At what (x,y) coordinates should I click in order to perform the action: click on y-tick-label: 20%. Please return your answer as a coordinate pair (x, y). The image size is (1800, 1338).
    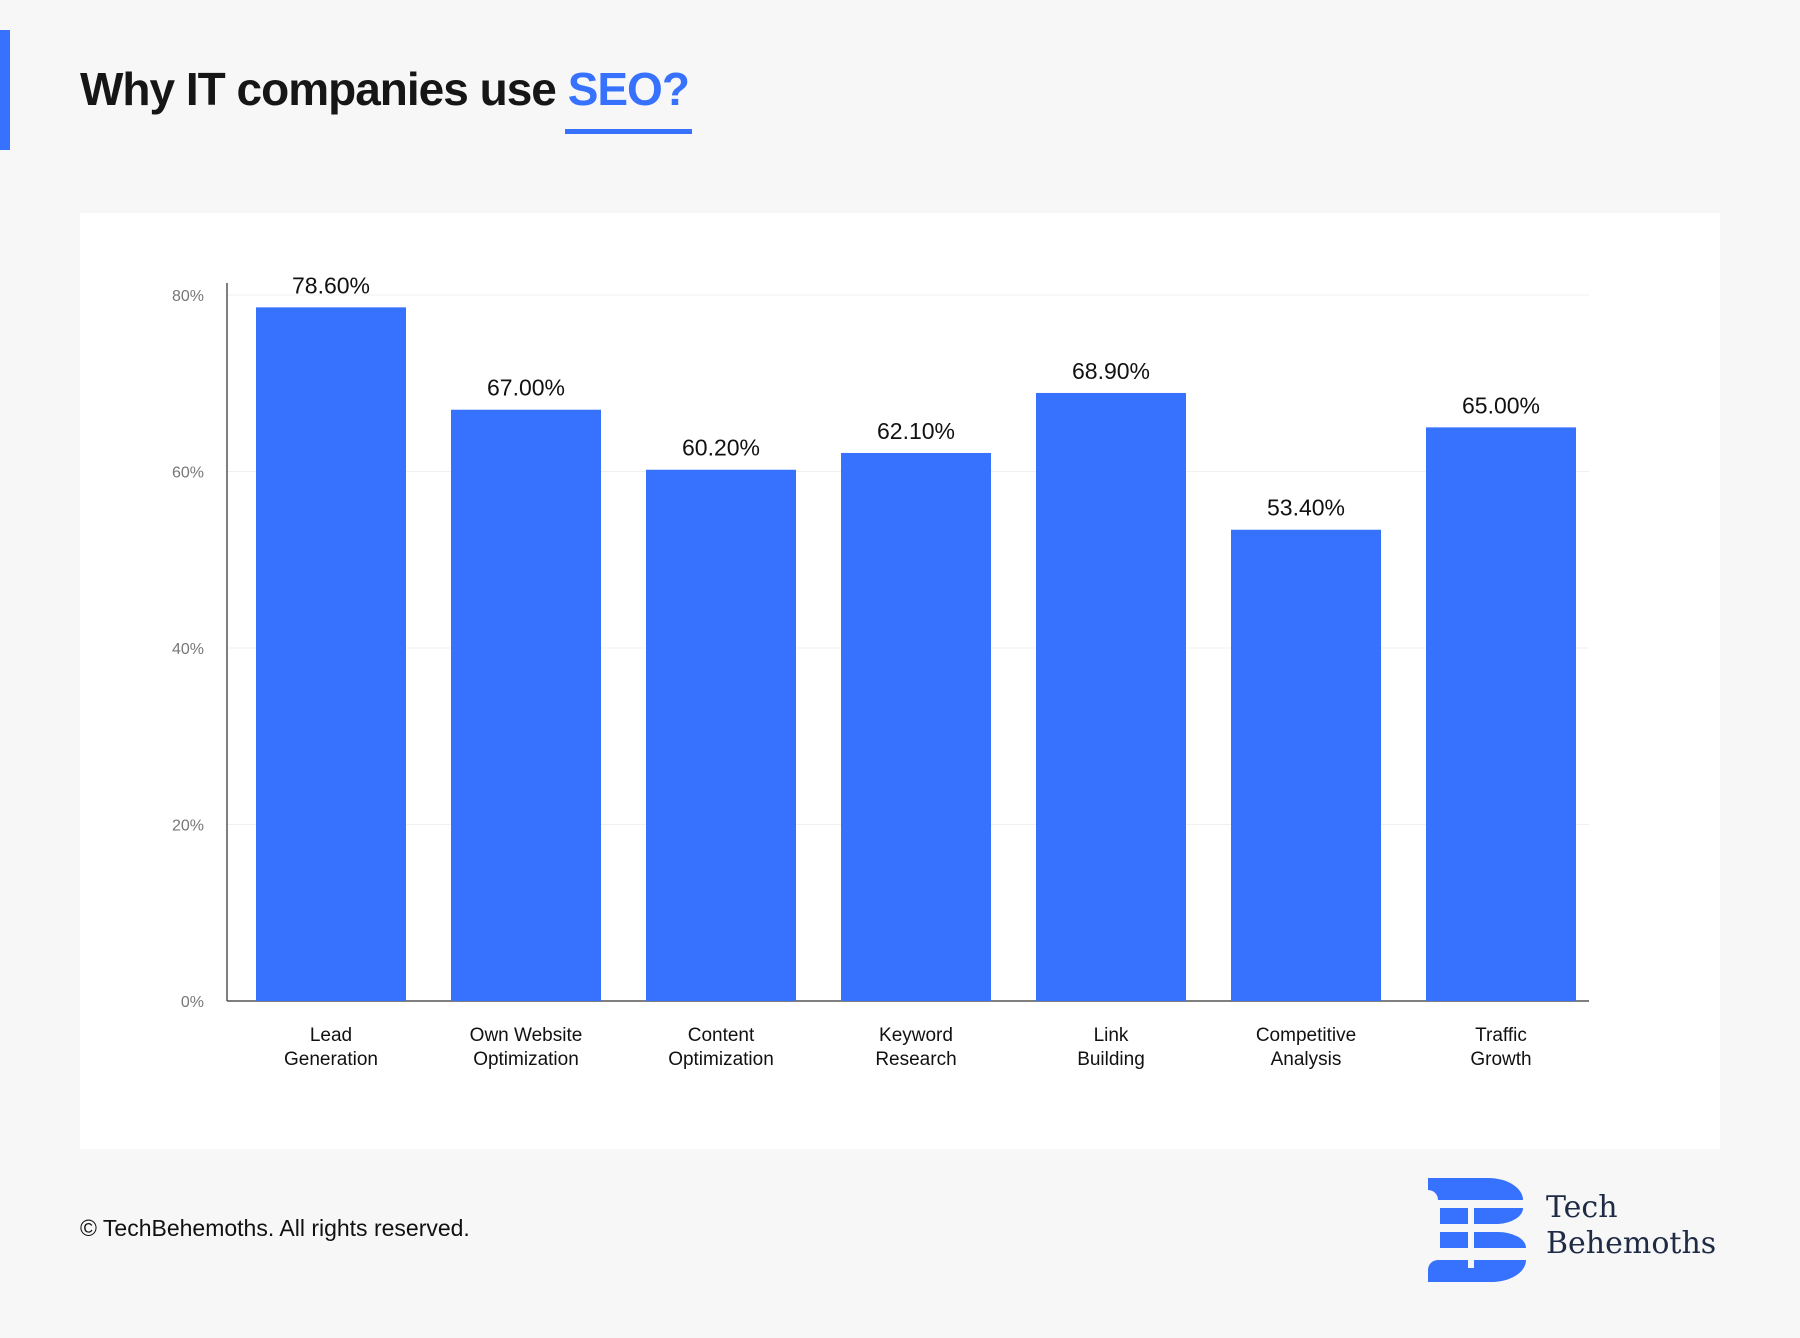
    Looking at the image, I should click on (188, 826).